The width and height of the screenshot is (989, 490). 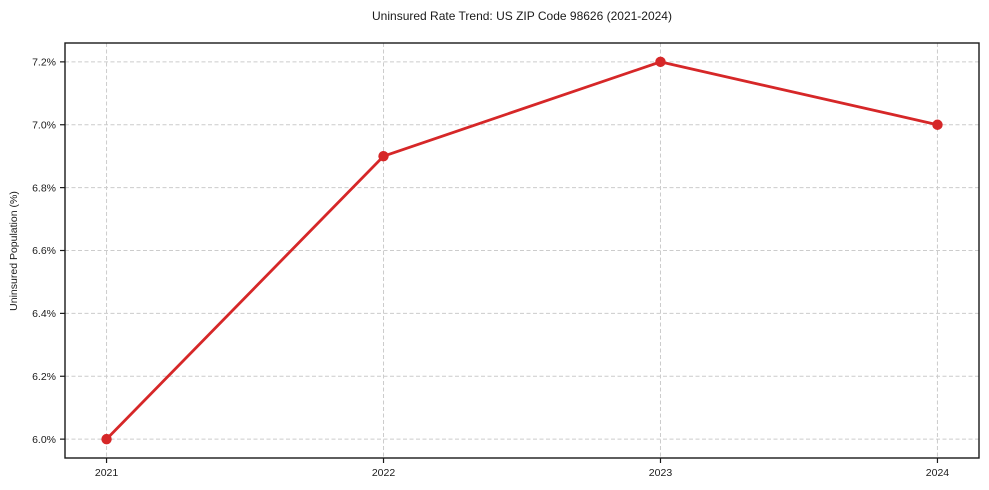 What do you see at coordinates (44, 125) in the screenshot?
I see `y-tick-label: 7.0%` at bounding box center [44, 125].